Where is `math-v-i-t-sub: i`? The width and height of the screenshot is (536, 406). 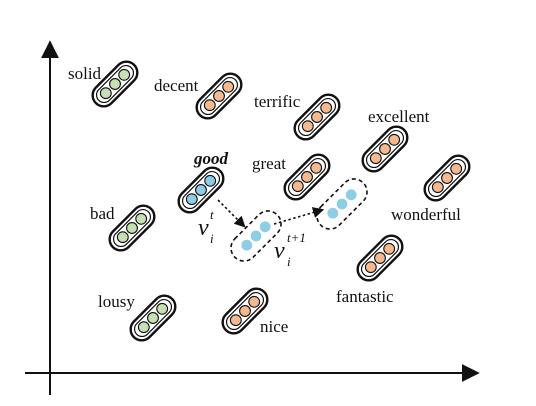
math-v-i-t-sub: i is located at coordinates (212, 238).